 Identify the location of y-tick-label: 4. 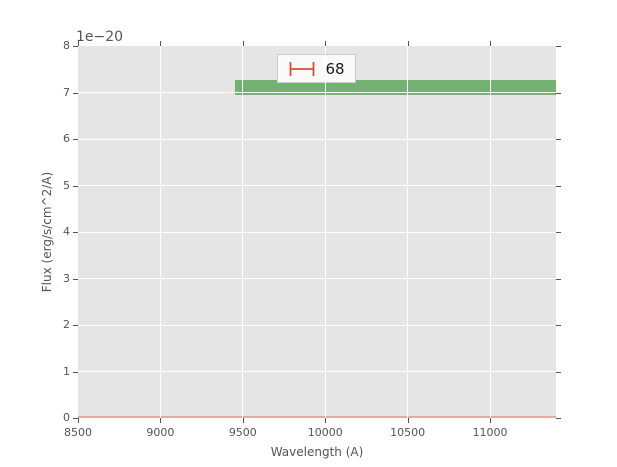
(66, 231).